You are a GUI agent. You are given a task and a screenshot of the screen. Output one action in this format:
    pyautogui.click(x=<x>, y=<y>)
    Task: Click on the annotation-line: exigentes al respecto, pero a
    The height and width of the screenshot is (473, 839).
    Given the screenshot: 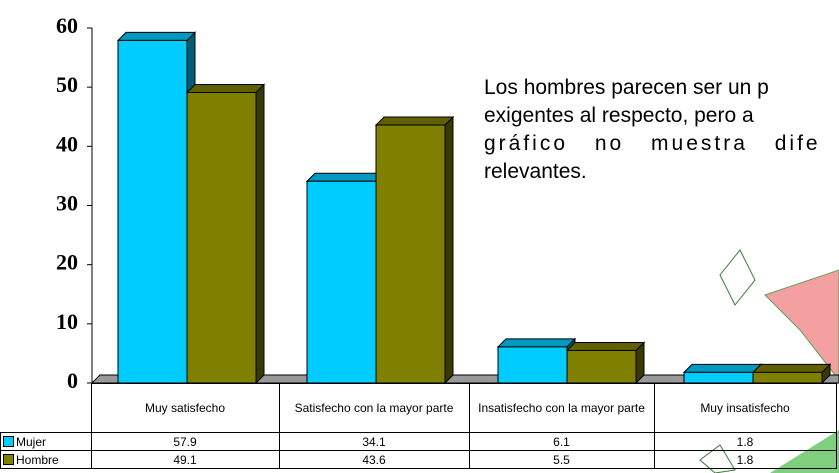 What is the action you would take?
    pyautogui.click(x=619, y=115)
    